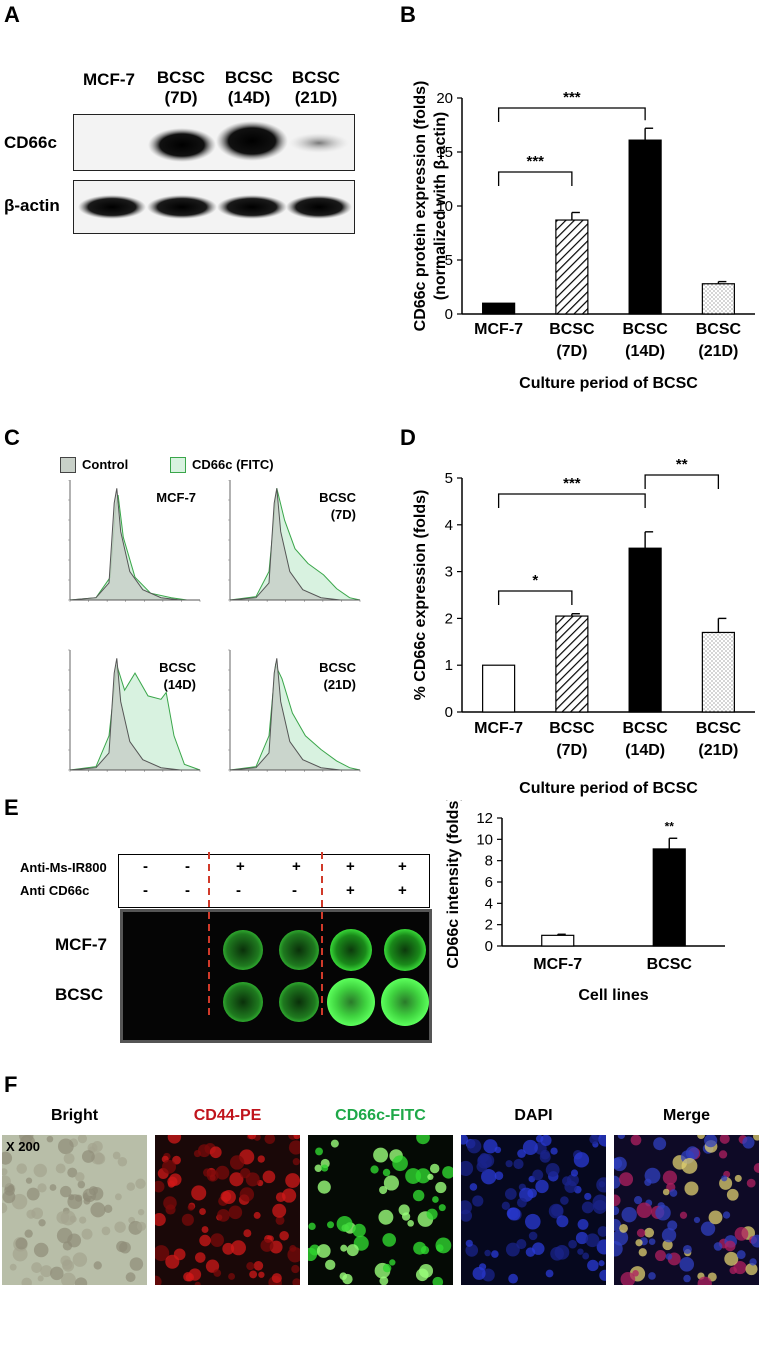  Describe the element at coordinates (572, 329) in the screenshot. I see `category-label: BCSC` at that location.